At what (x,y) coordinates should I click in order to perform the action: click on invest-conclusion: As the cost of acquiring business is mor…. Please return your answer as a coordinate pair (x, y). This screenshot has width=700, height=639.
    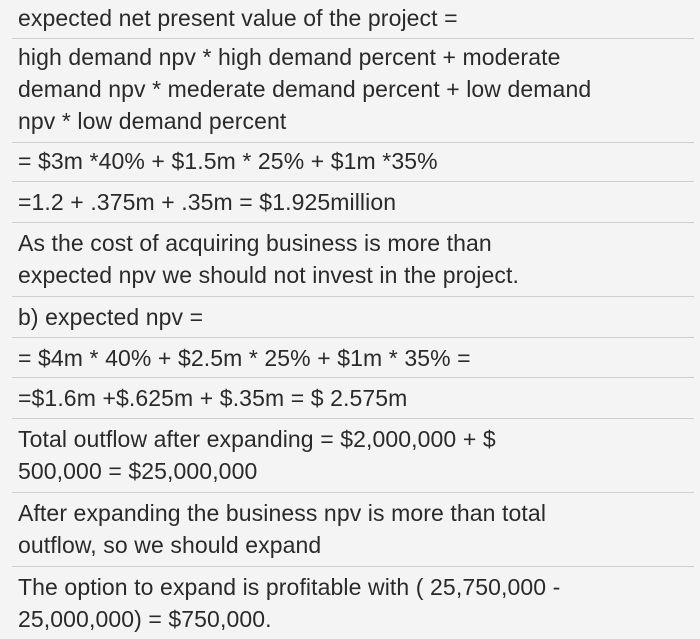
    Looking at the image, I should click on (354, 259).